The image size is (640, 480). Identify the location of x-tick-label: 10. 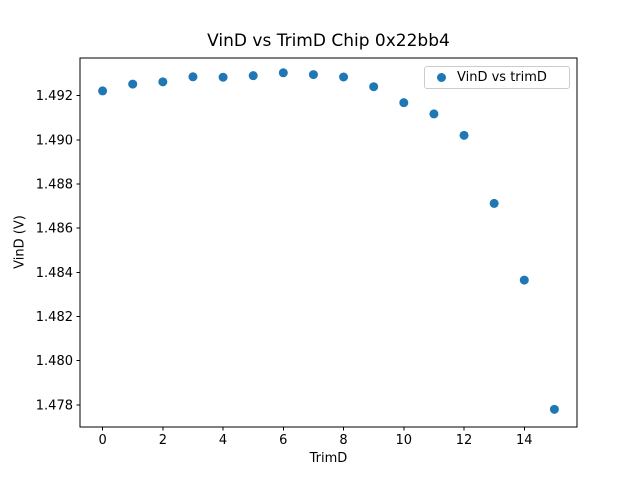
(404, 440).